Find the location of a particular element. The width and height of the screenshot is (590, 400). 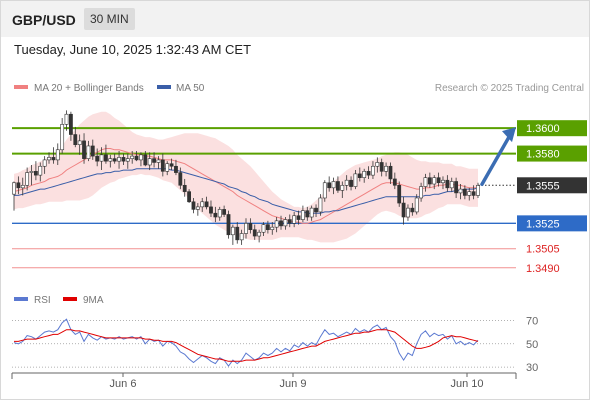

rsi-legend-label: RSI is located at coordinates (42, 300).